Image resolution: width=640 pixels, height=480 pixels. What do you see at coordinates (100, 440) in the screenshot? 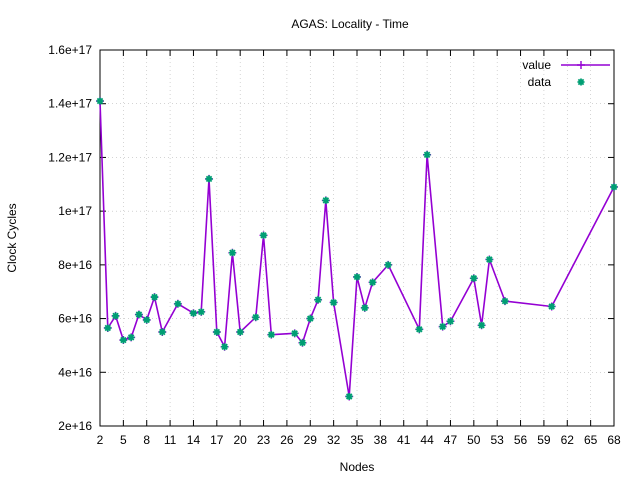
I see `x-tick-label: 2` at bounding box center [100, 440].